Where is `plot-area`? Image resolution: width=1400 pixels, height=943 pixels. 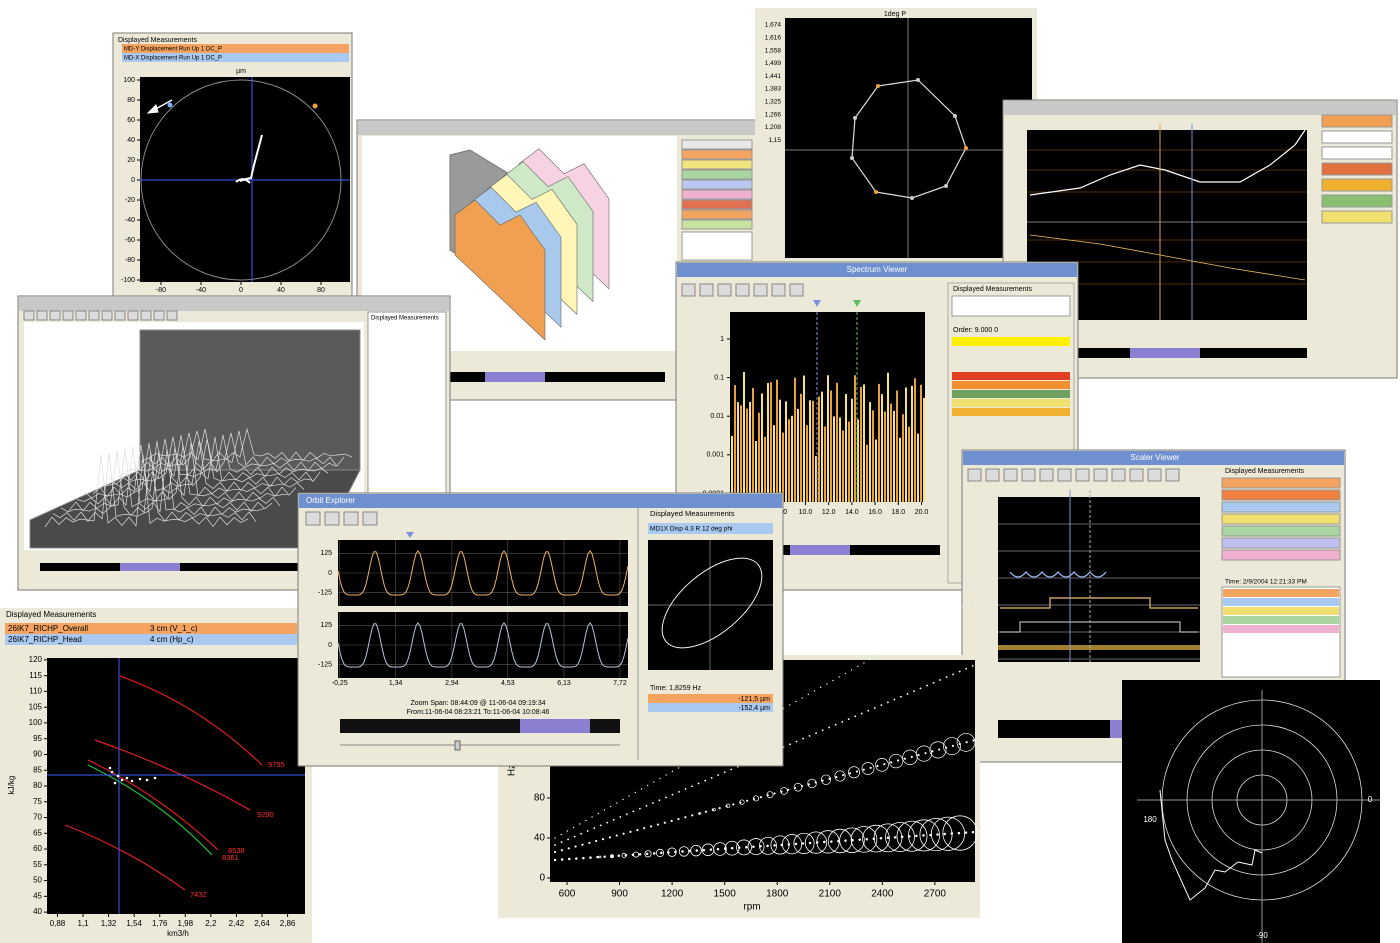 plot-area is located at coordinates (1251, 811).